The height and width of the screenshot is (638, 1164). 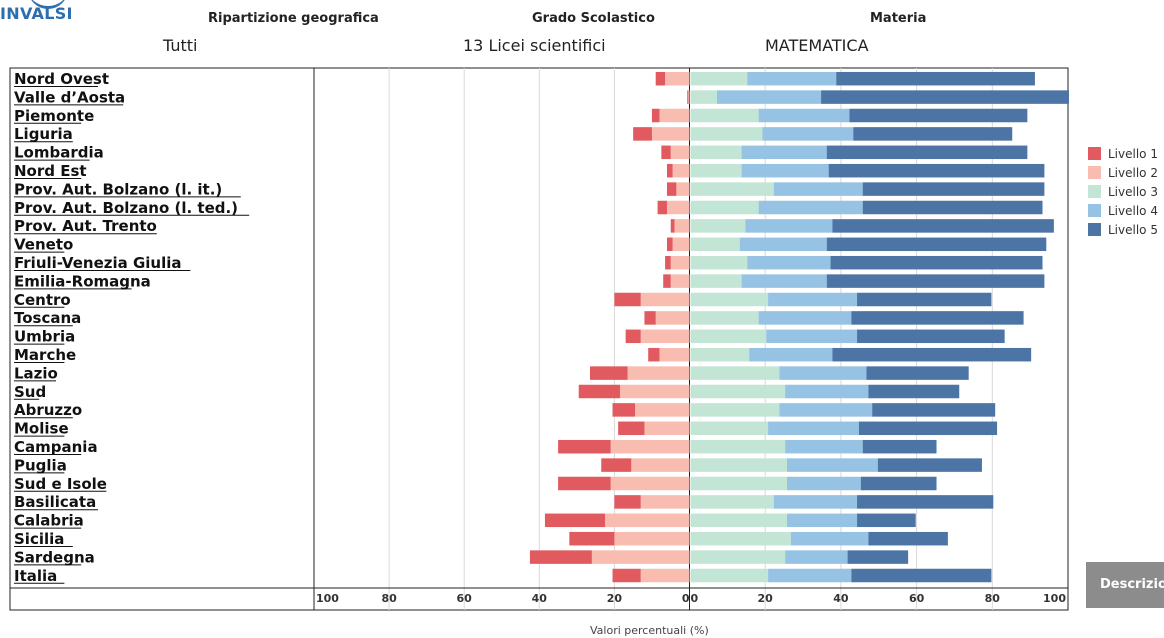 I want to click on row-label: Nord Est, so click(x=50, y=171).